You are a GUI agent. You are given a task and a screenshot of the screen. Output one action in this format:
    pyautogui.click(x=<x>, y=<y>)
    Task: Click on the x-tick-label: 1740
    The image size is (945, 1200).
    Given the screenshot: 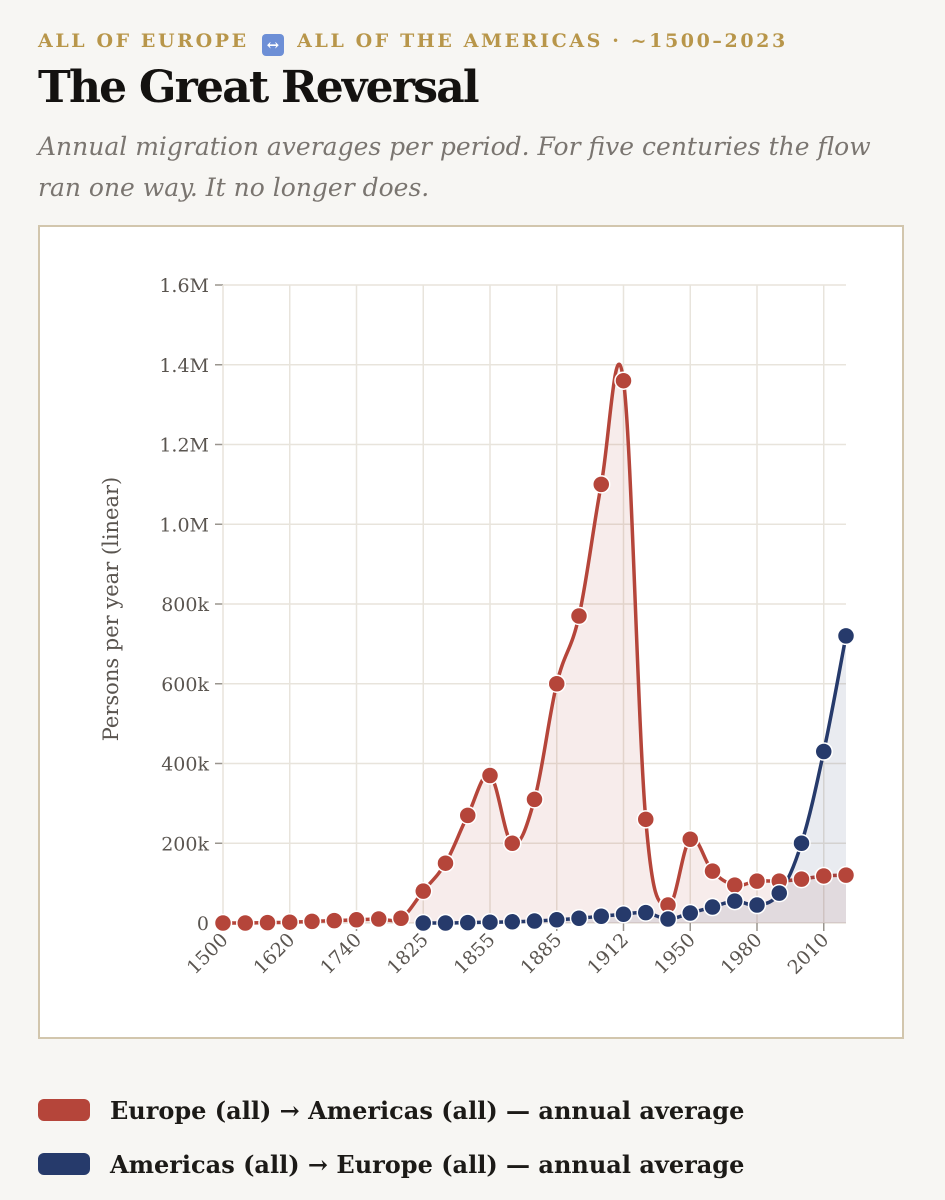 What is the action you would take?
    pyautogui.click(x=341, y=954)
    